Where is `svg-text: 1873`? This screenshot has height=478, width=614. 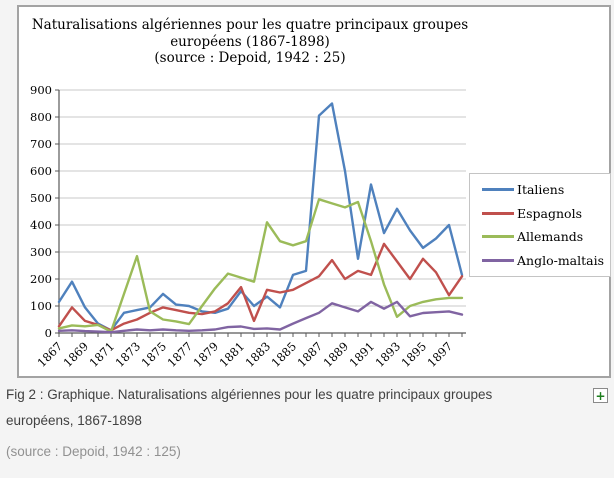 svg-text: 1873 is located at coordinates (128, 354).